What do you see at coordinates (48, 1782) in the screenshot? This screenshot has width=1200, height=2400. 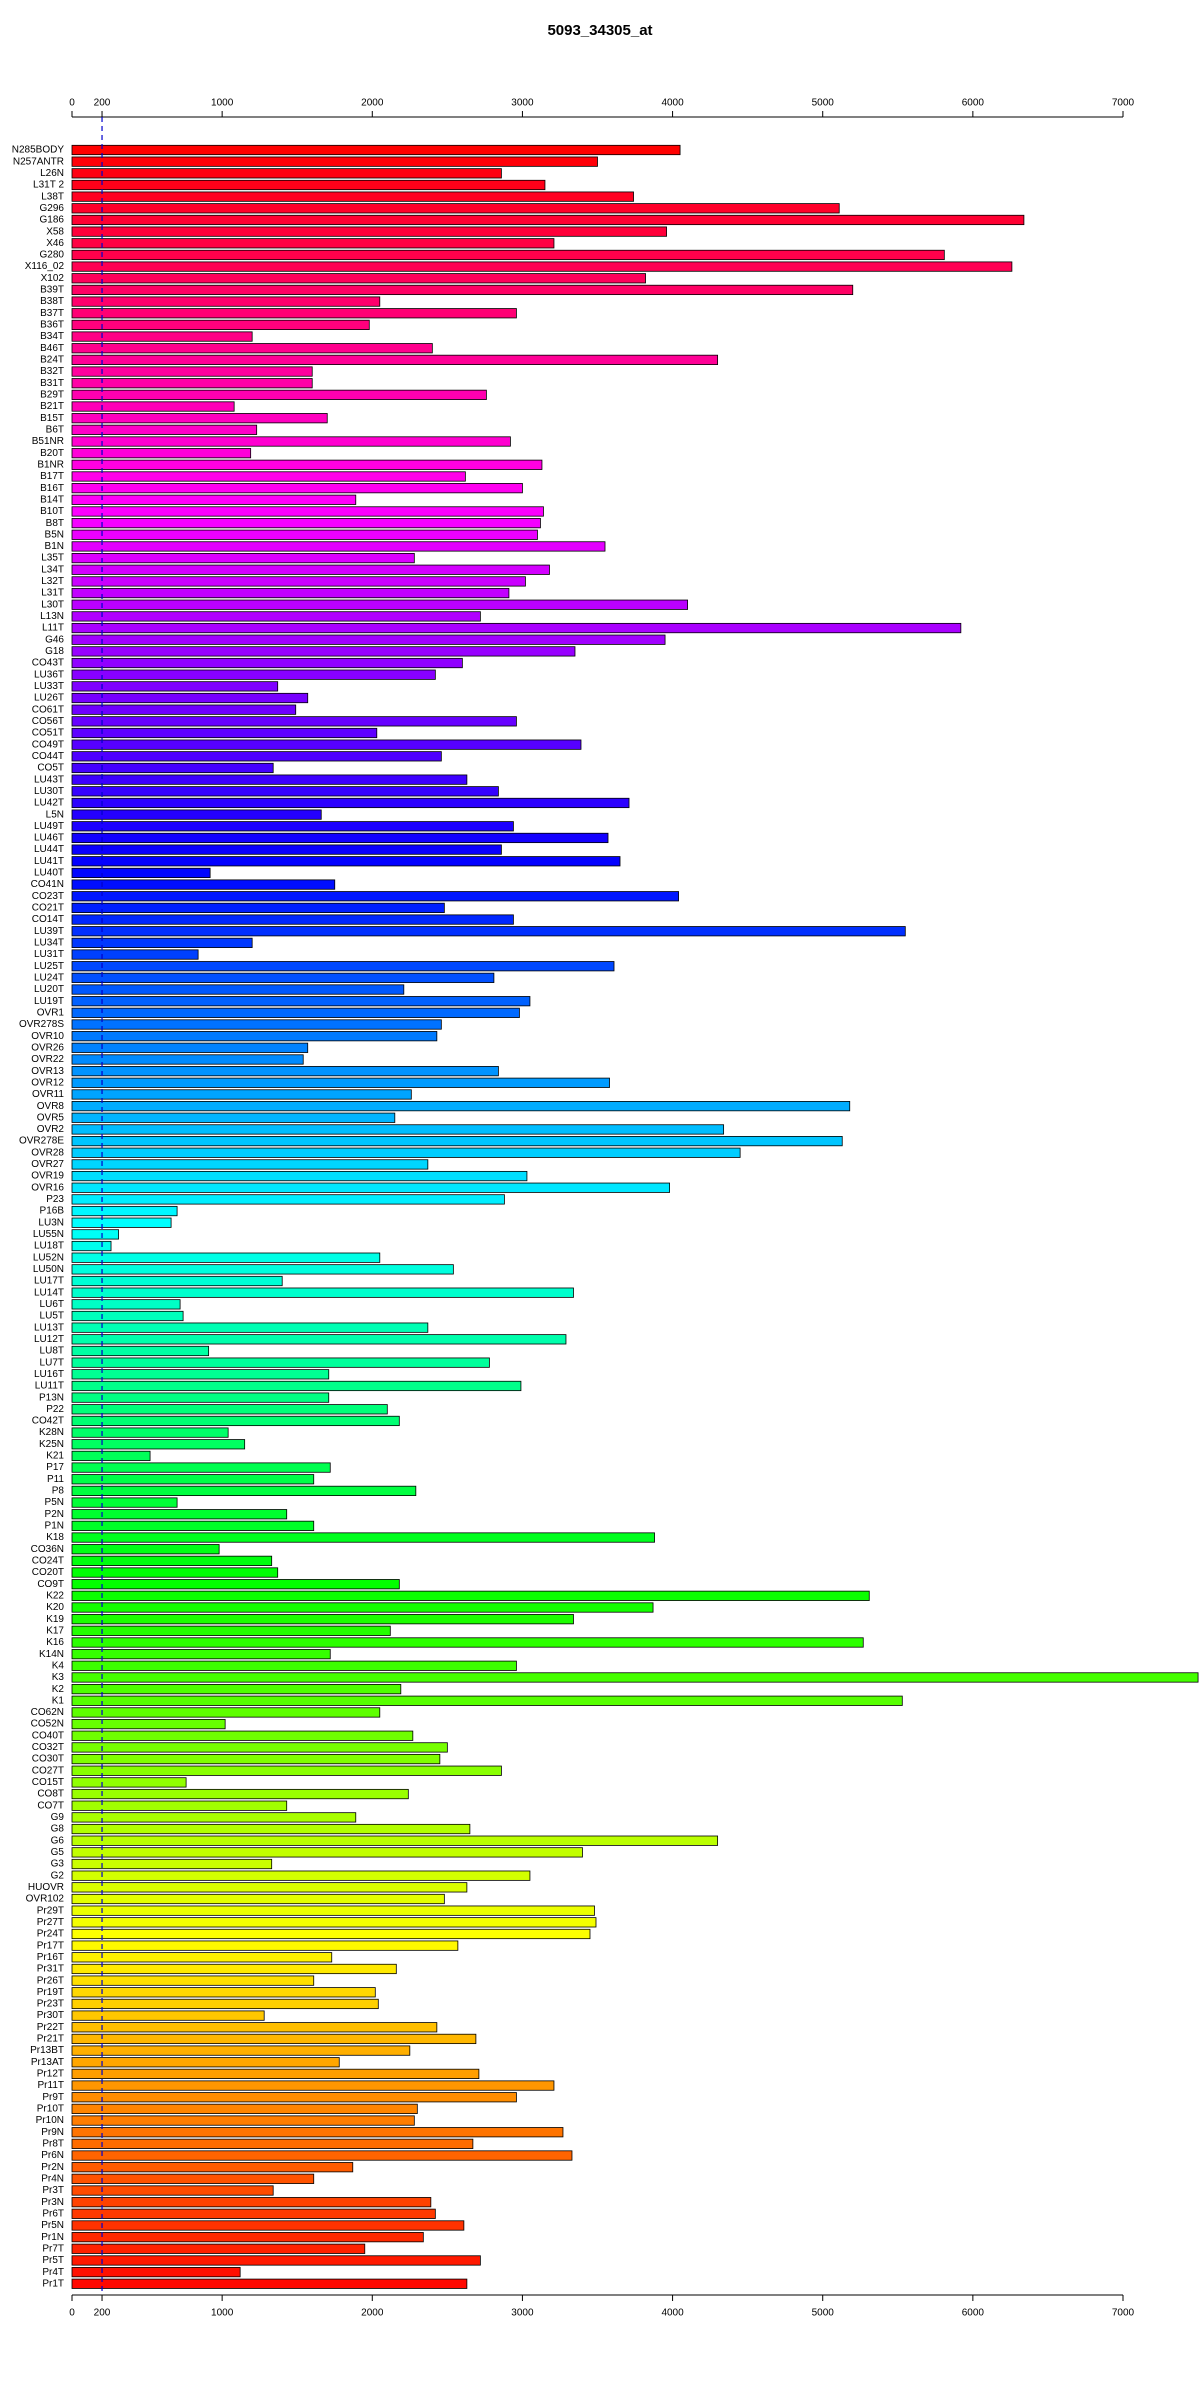 I see `category-label: CO15T` at bounding box center [48, 1782].